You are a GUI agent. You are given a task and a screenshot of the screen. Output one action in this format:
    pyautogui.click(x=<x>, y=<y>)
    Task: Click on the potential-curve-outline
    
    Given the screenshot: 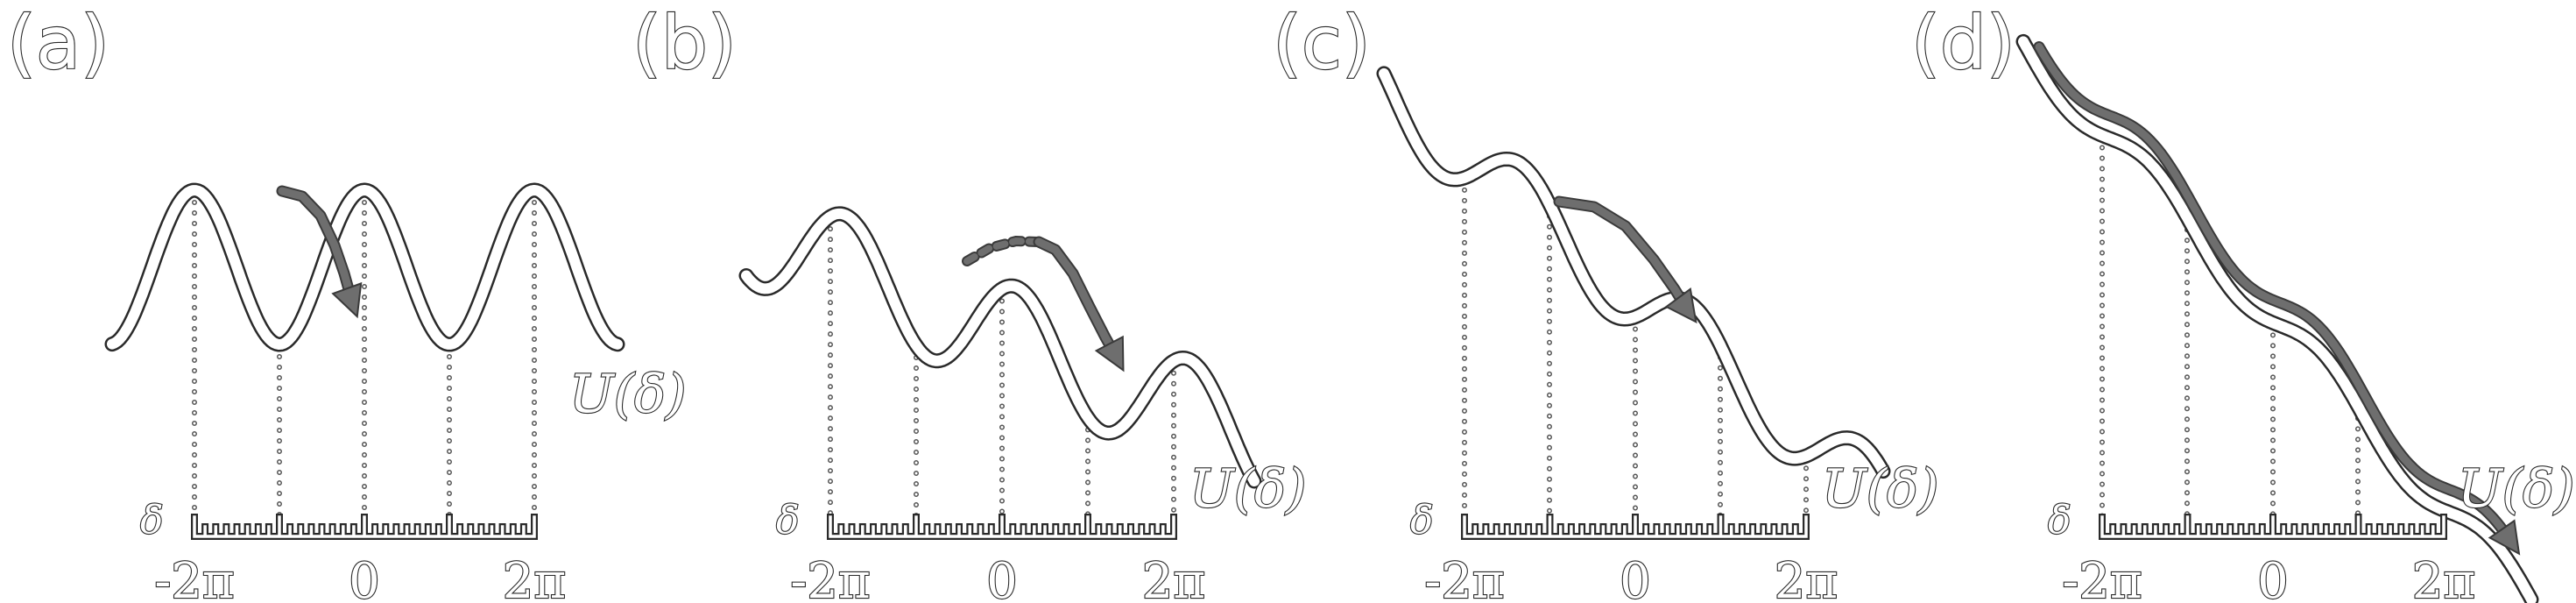 What is the action you would take?
    pyautogui.click(x=1000, y=347)
    